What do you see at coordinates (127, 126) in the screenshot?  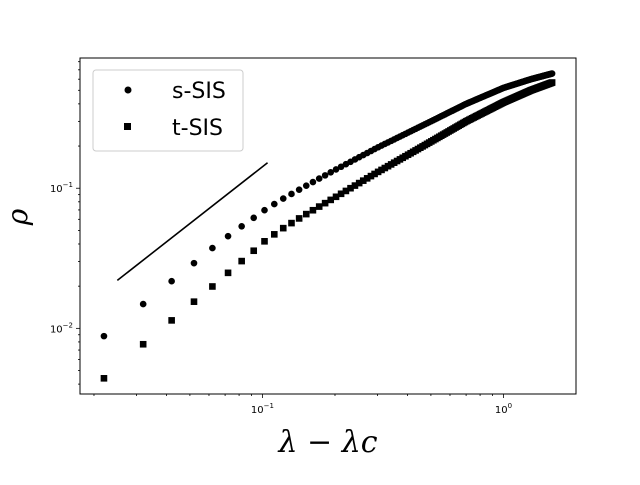 I see `legend-marker-t-sis` at bounding box center [127, 126].